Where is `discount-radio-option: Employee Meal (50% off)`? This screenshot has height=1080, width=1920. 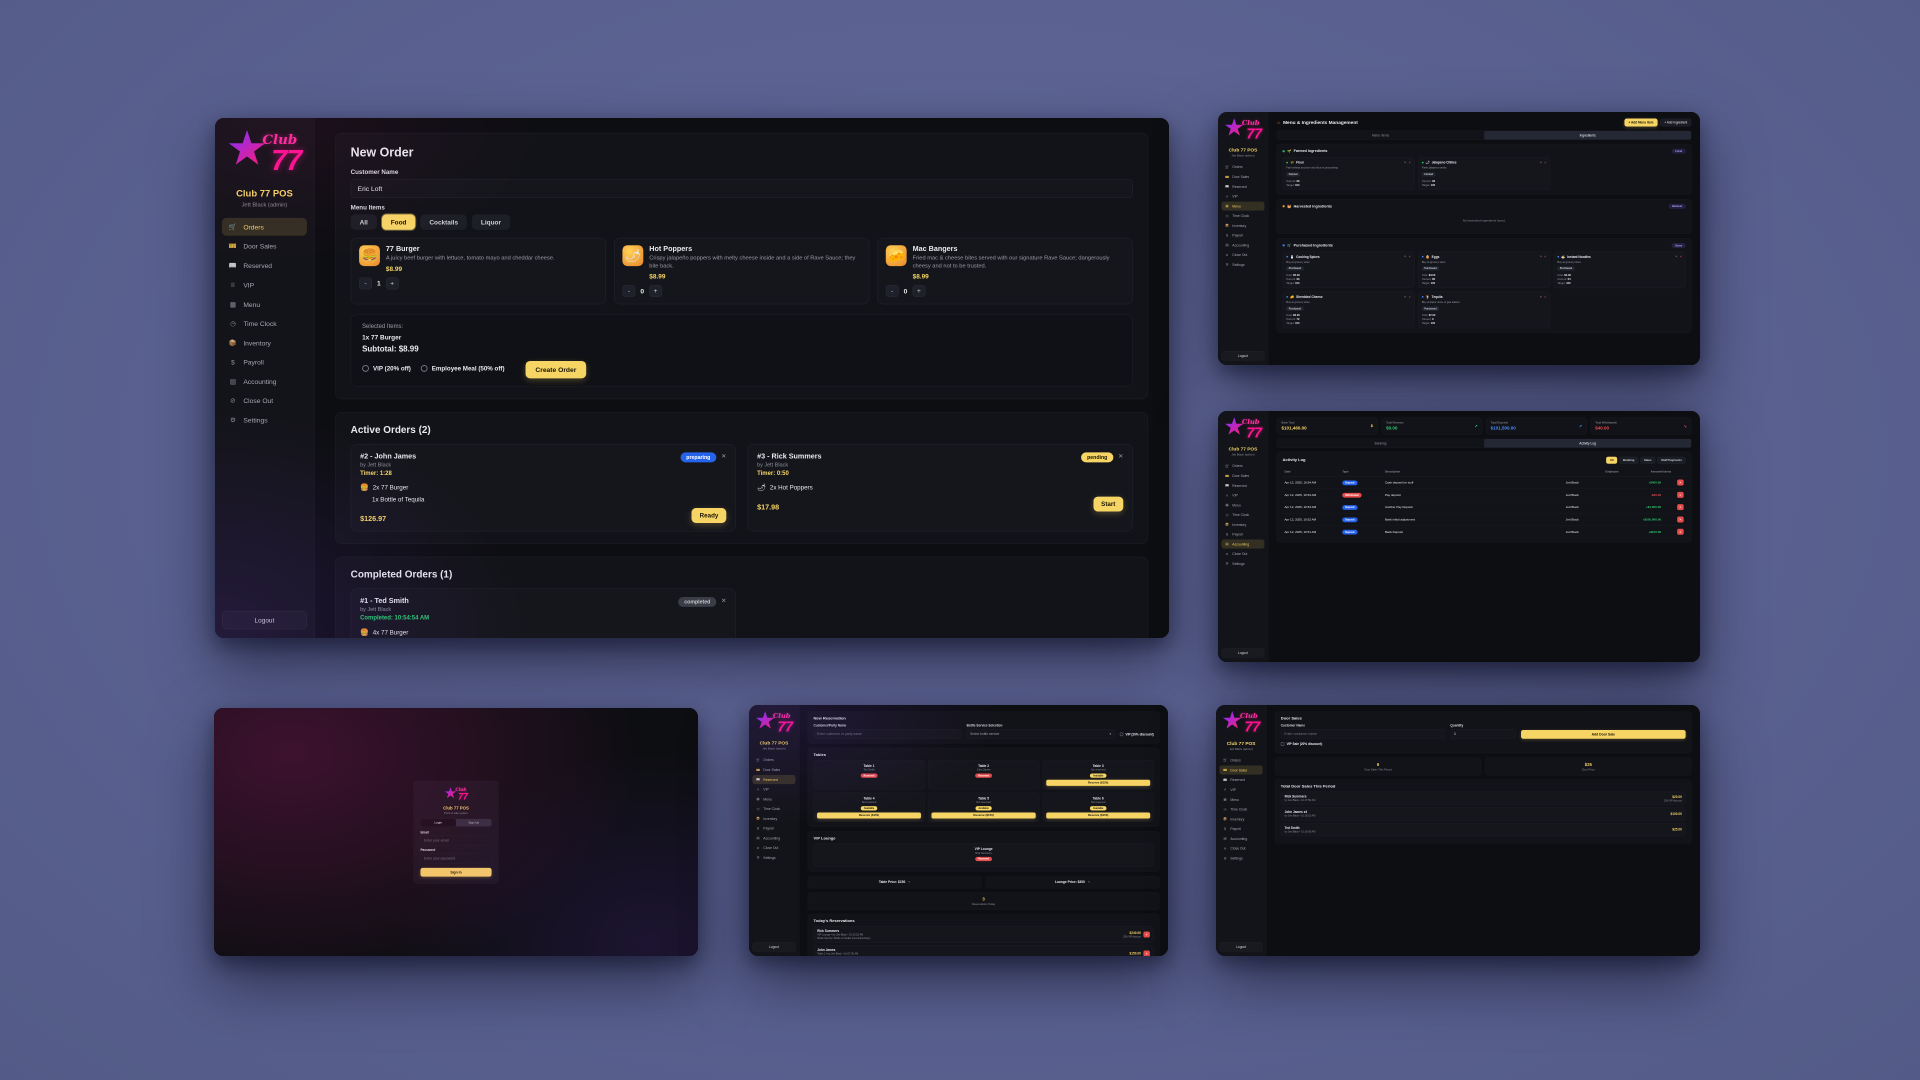 discount-radio-option: Employee Meal (50% off) is located at coordinates (462, 368).